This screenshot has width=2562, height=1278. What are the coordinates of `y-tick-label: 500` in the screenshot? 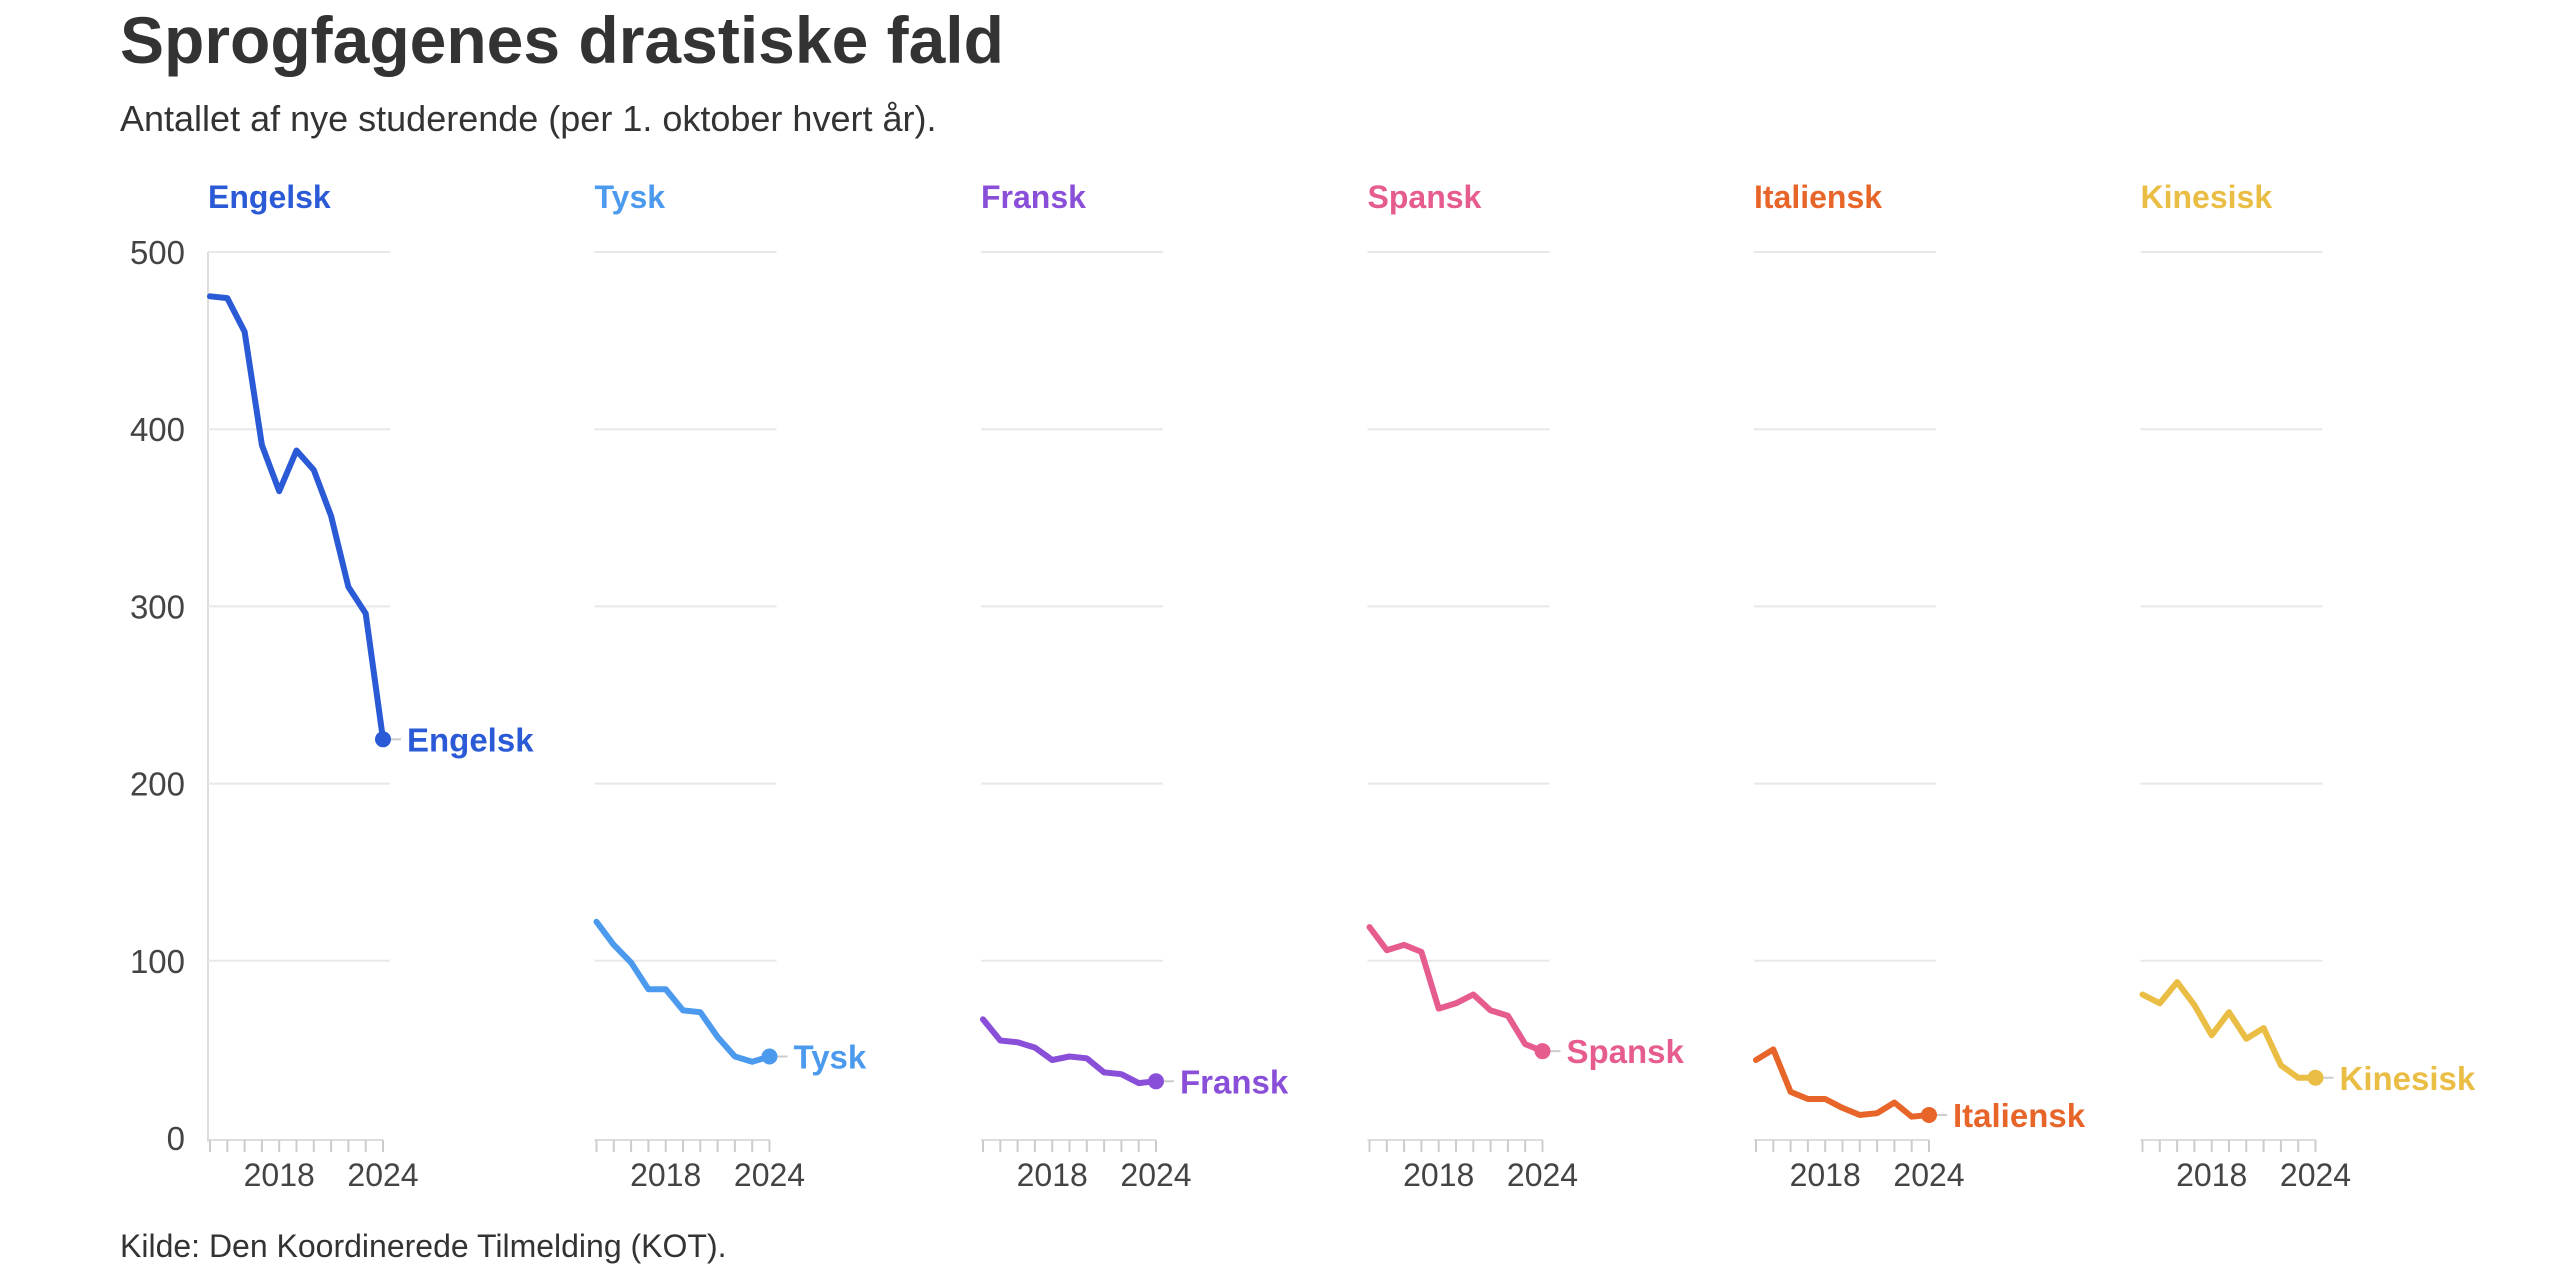 It's located at (157, 252).